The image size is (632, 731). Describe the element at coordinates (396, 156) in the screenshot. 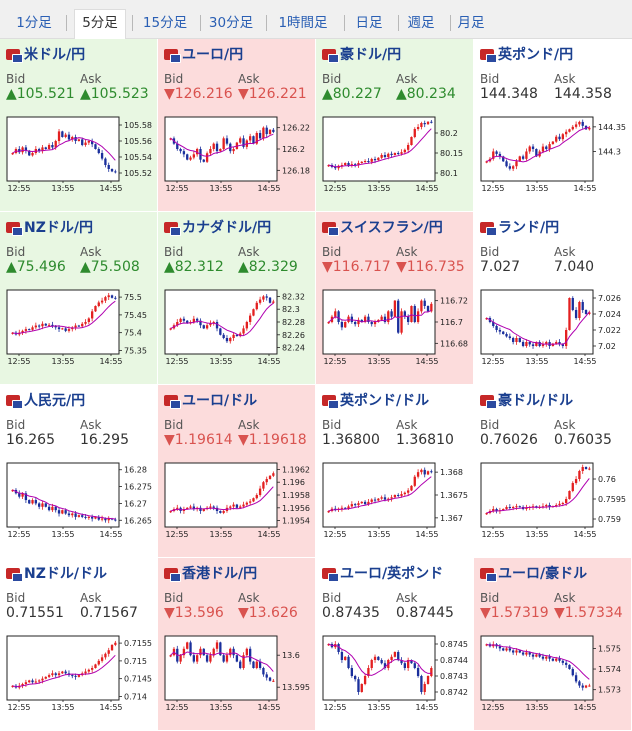

I see `mini-candlestick-chart: 80.2 80.15 80.1 12:55 13:55 14:55` at that location.